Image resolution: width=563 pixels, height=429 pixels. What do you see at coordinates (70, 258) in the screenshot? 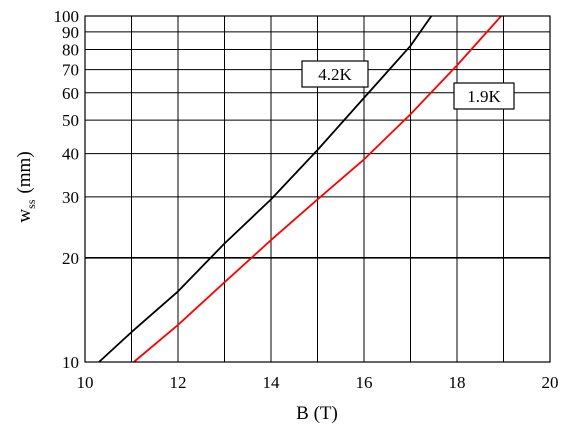
I see `y-tick-label-20: 20` at bounding box center [70, 258].